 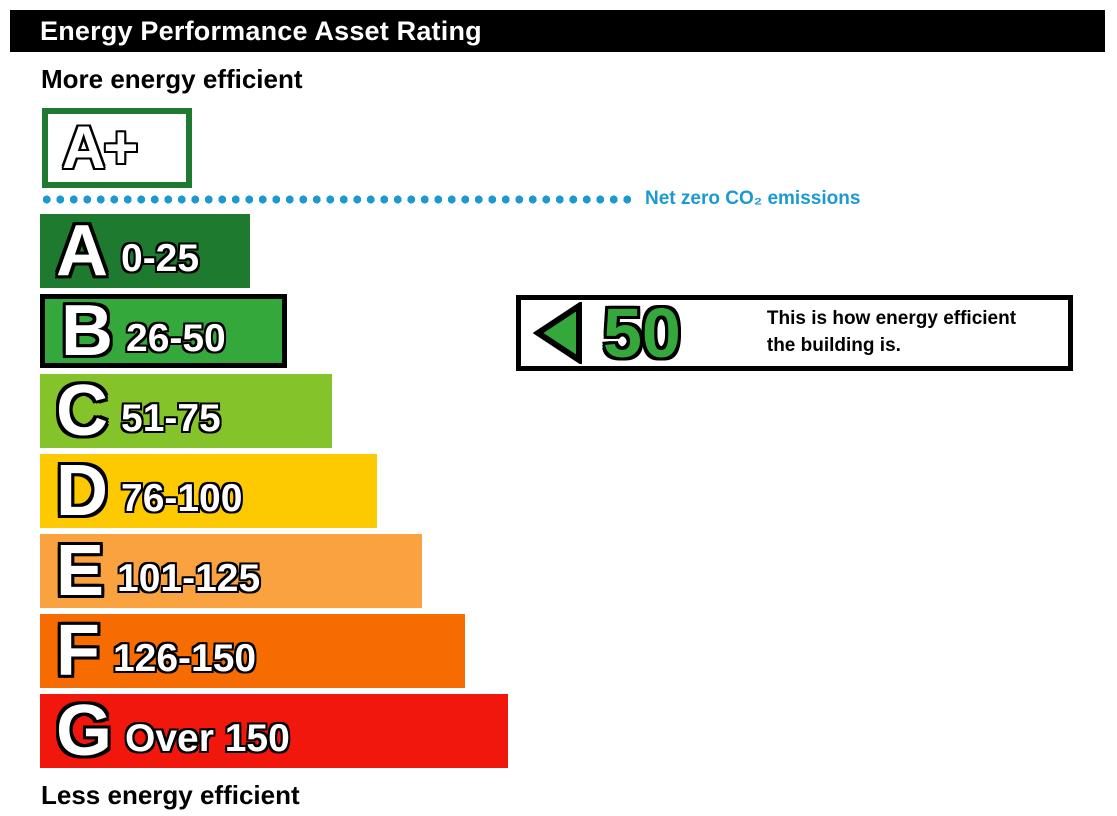 What do you see at coordinates (82, 490) in the screenshot?
I see `band-letter: D` at bounding box center [82, 490].